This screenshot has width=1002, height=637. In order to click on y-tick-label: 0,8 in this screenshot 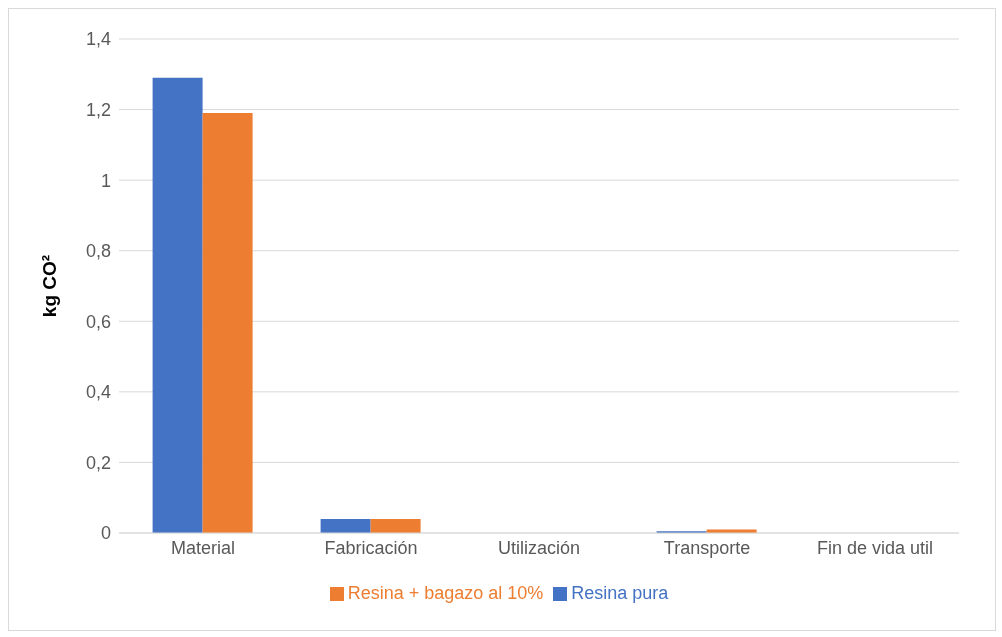, I will do `click(98, 251)`.